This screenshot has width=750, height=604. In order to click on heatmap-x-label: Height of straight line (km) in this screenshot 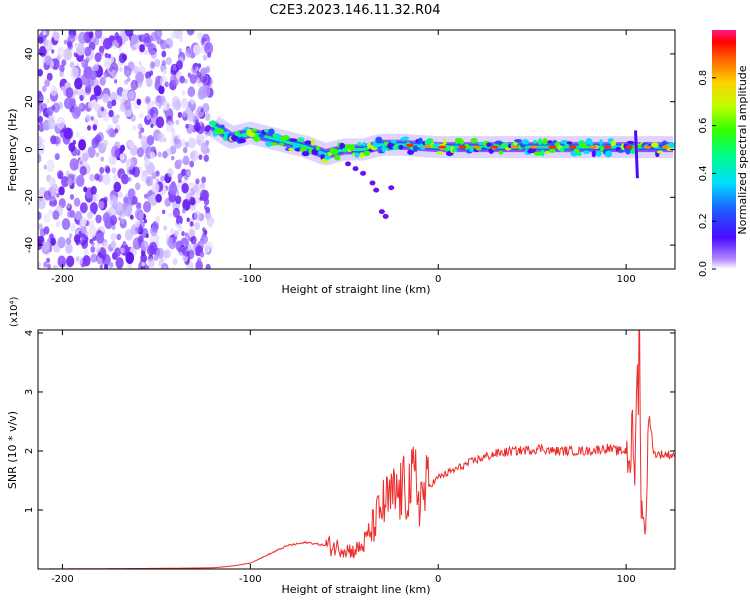, I will do `click(355, 289)`.